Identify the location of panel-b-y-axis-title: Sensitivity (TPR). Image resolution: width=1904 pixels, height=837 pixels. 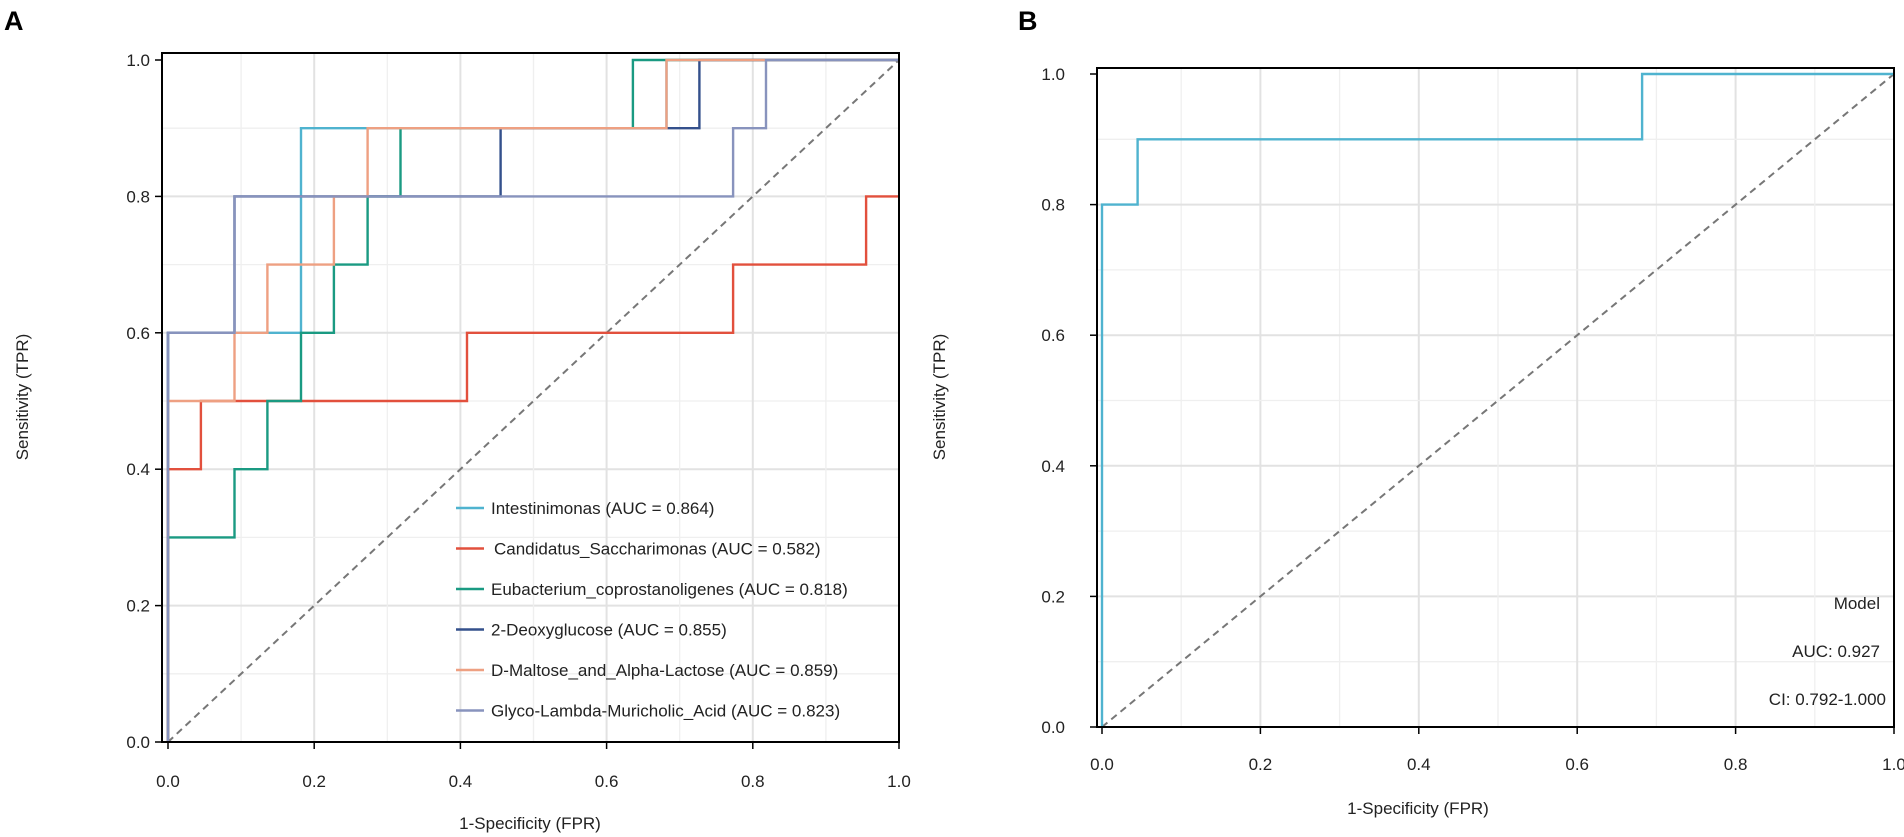
(939, 397).